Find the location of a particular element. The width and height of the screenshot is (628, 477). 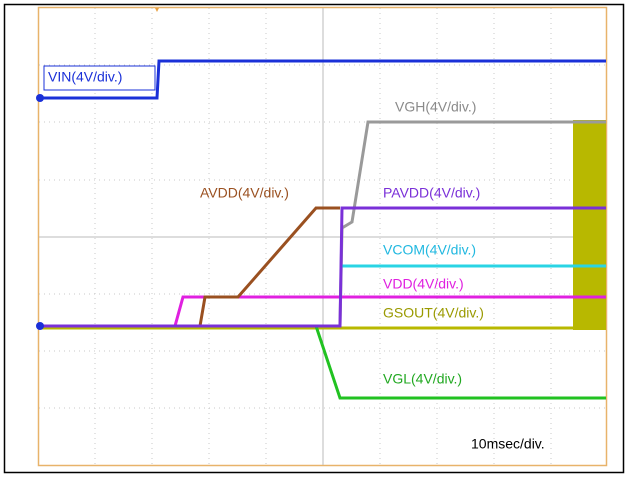

avdd-trace is located at coordinates (269, 266).